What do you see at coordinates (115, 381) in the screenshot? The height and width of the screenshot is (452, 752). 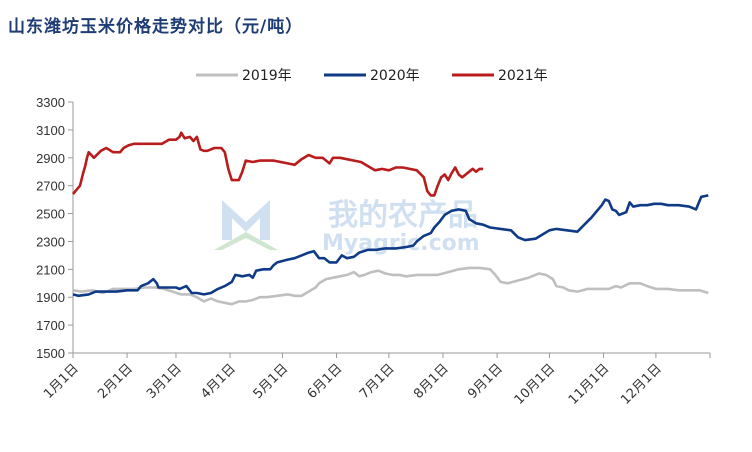 I see `x-tick-label: 2月1日` at bounding box center [115, 381].